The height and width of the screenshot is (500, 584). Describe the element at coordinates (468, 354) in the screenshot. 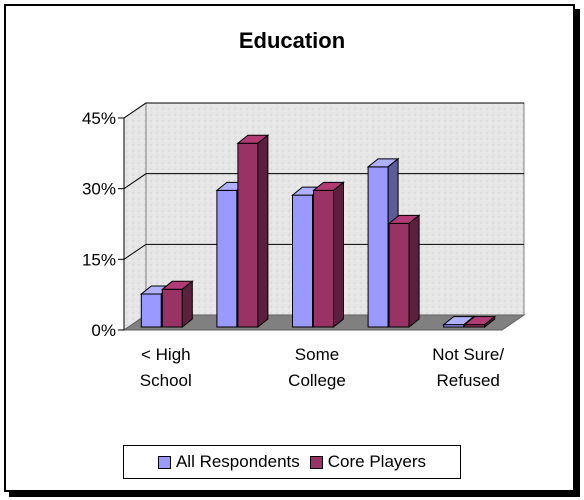

I see `x-category-label: Not Sure/` at that location.